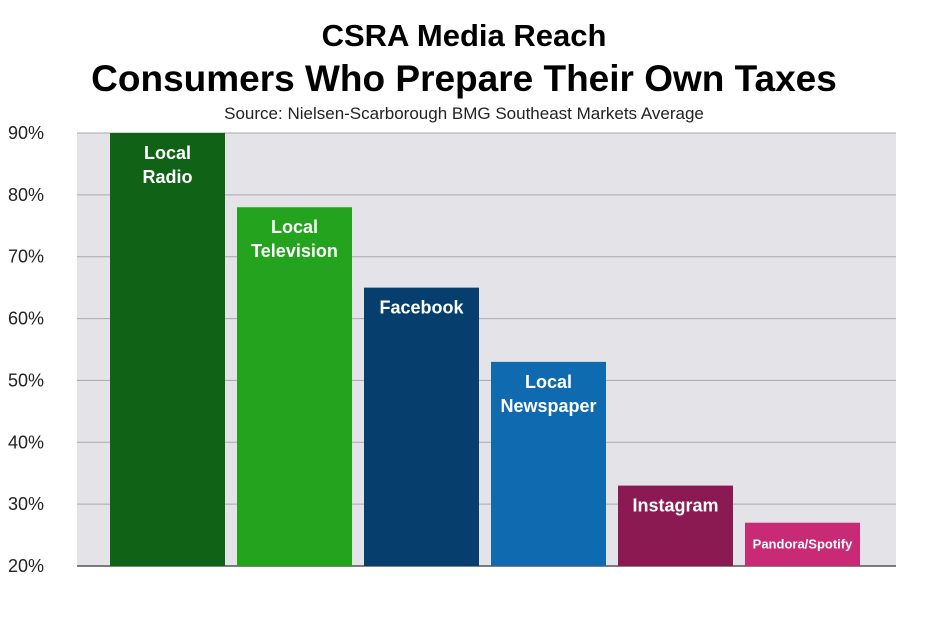 Image resolution: width=928 pixels, height=624 pixels. What do you see at coordinates (548, 406) in the screenshot?
I see `bar-label: Newspaper` at bounding box center [548, 406].